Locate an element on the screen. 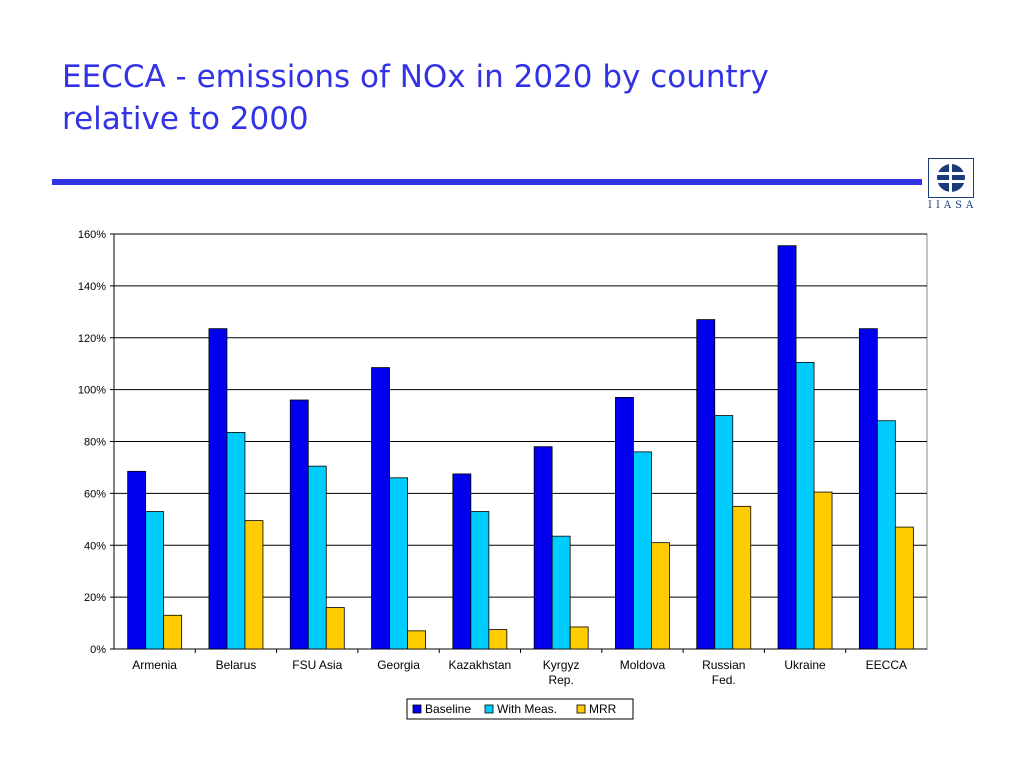 This screenshot has height=768, width=1024. x-tick-label-line: Armenia is located at coordinates (154, 665).